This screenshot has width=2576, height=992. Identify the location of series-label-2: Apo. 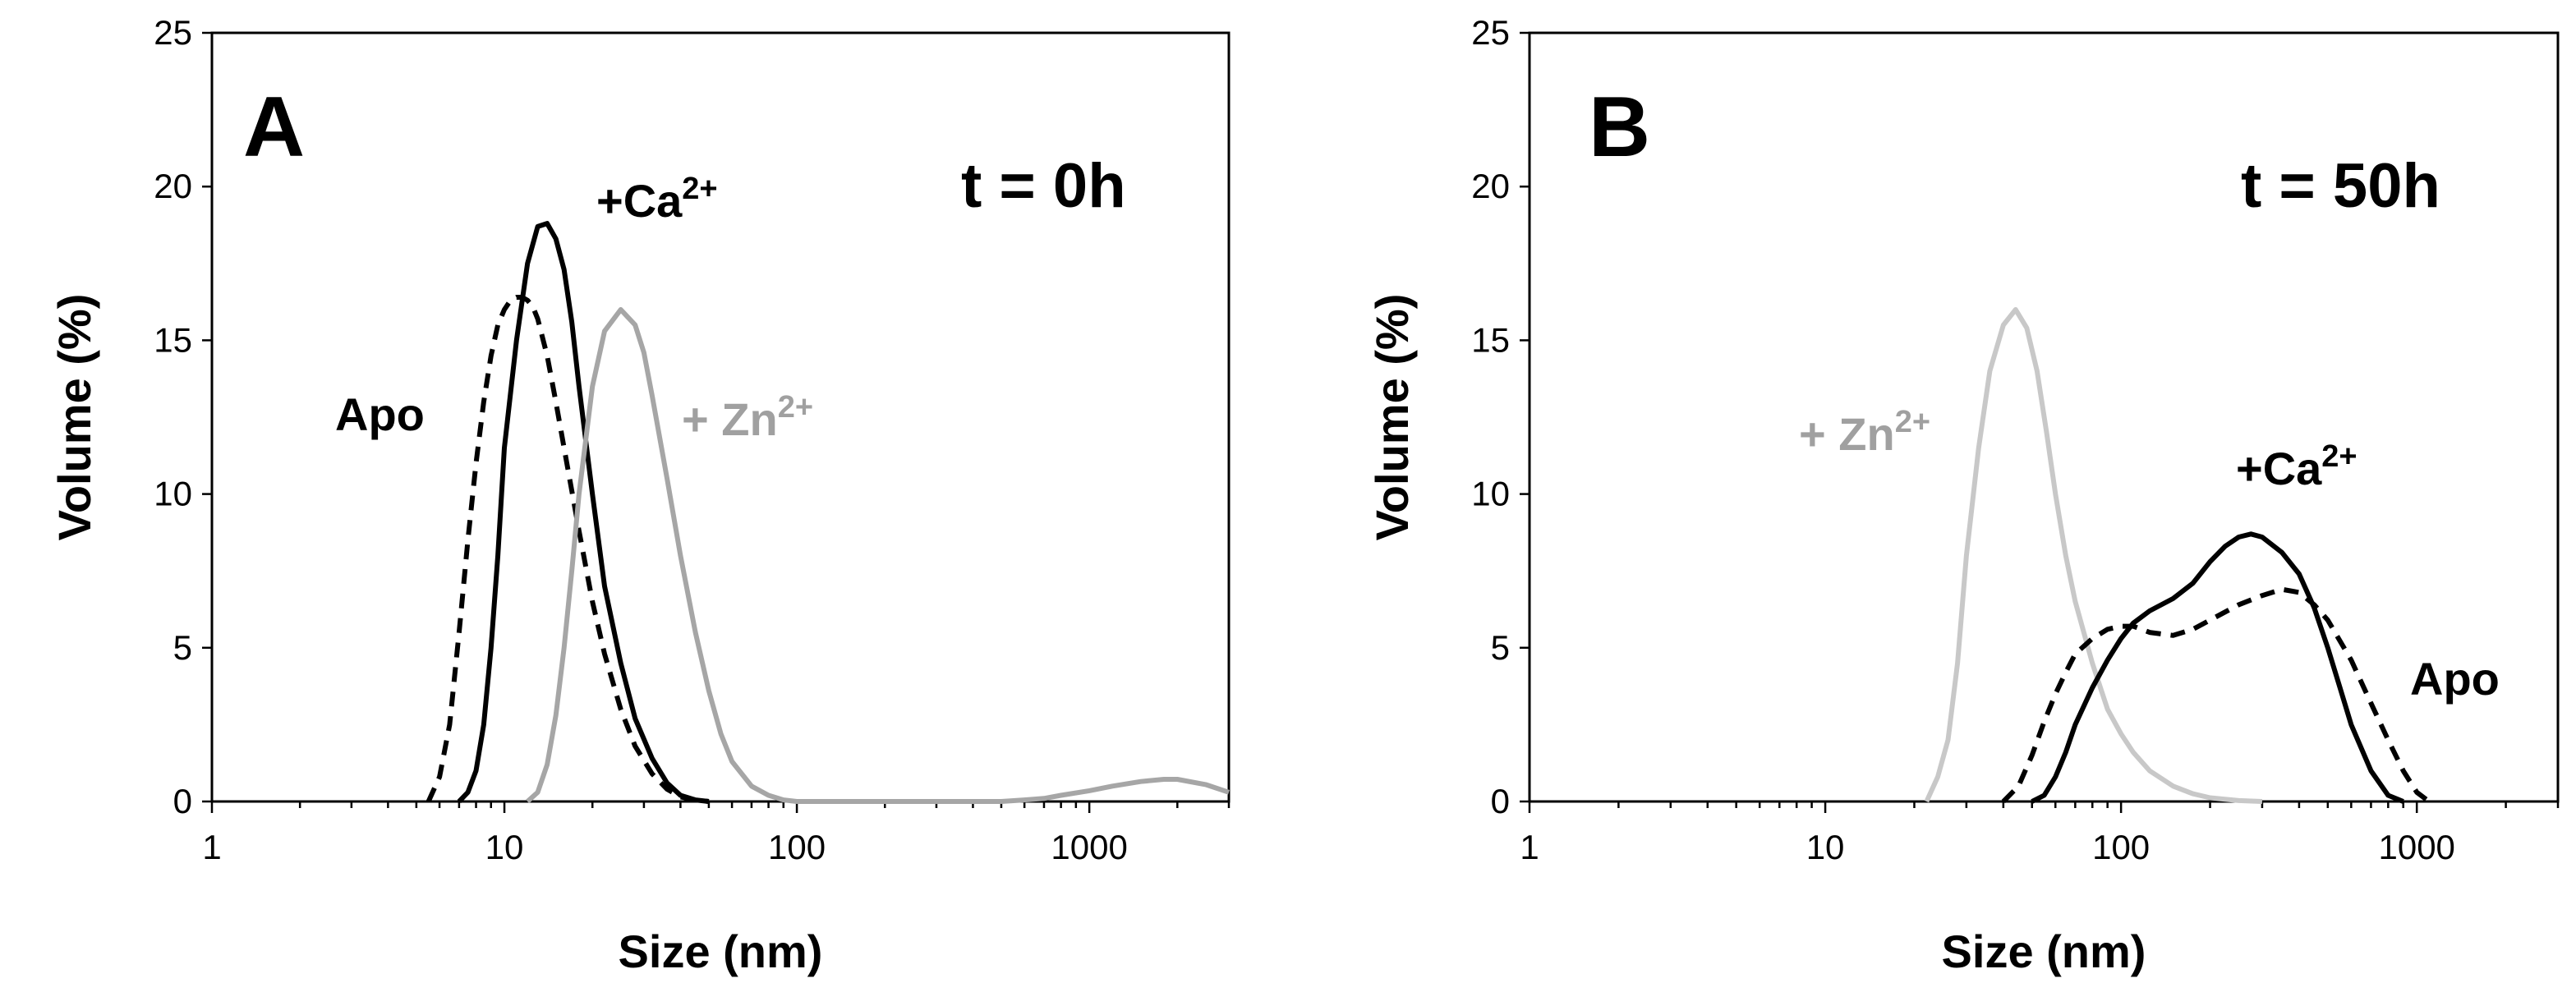
(2455, 679).